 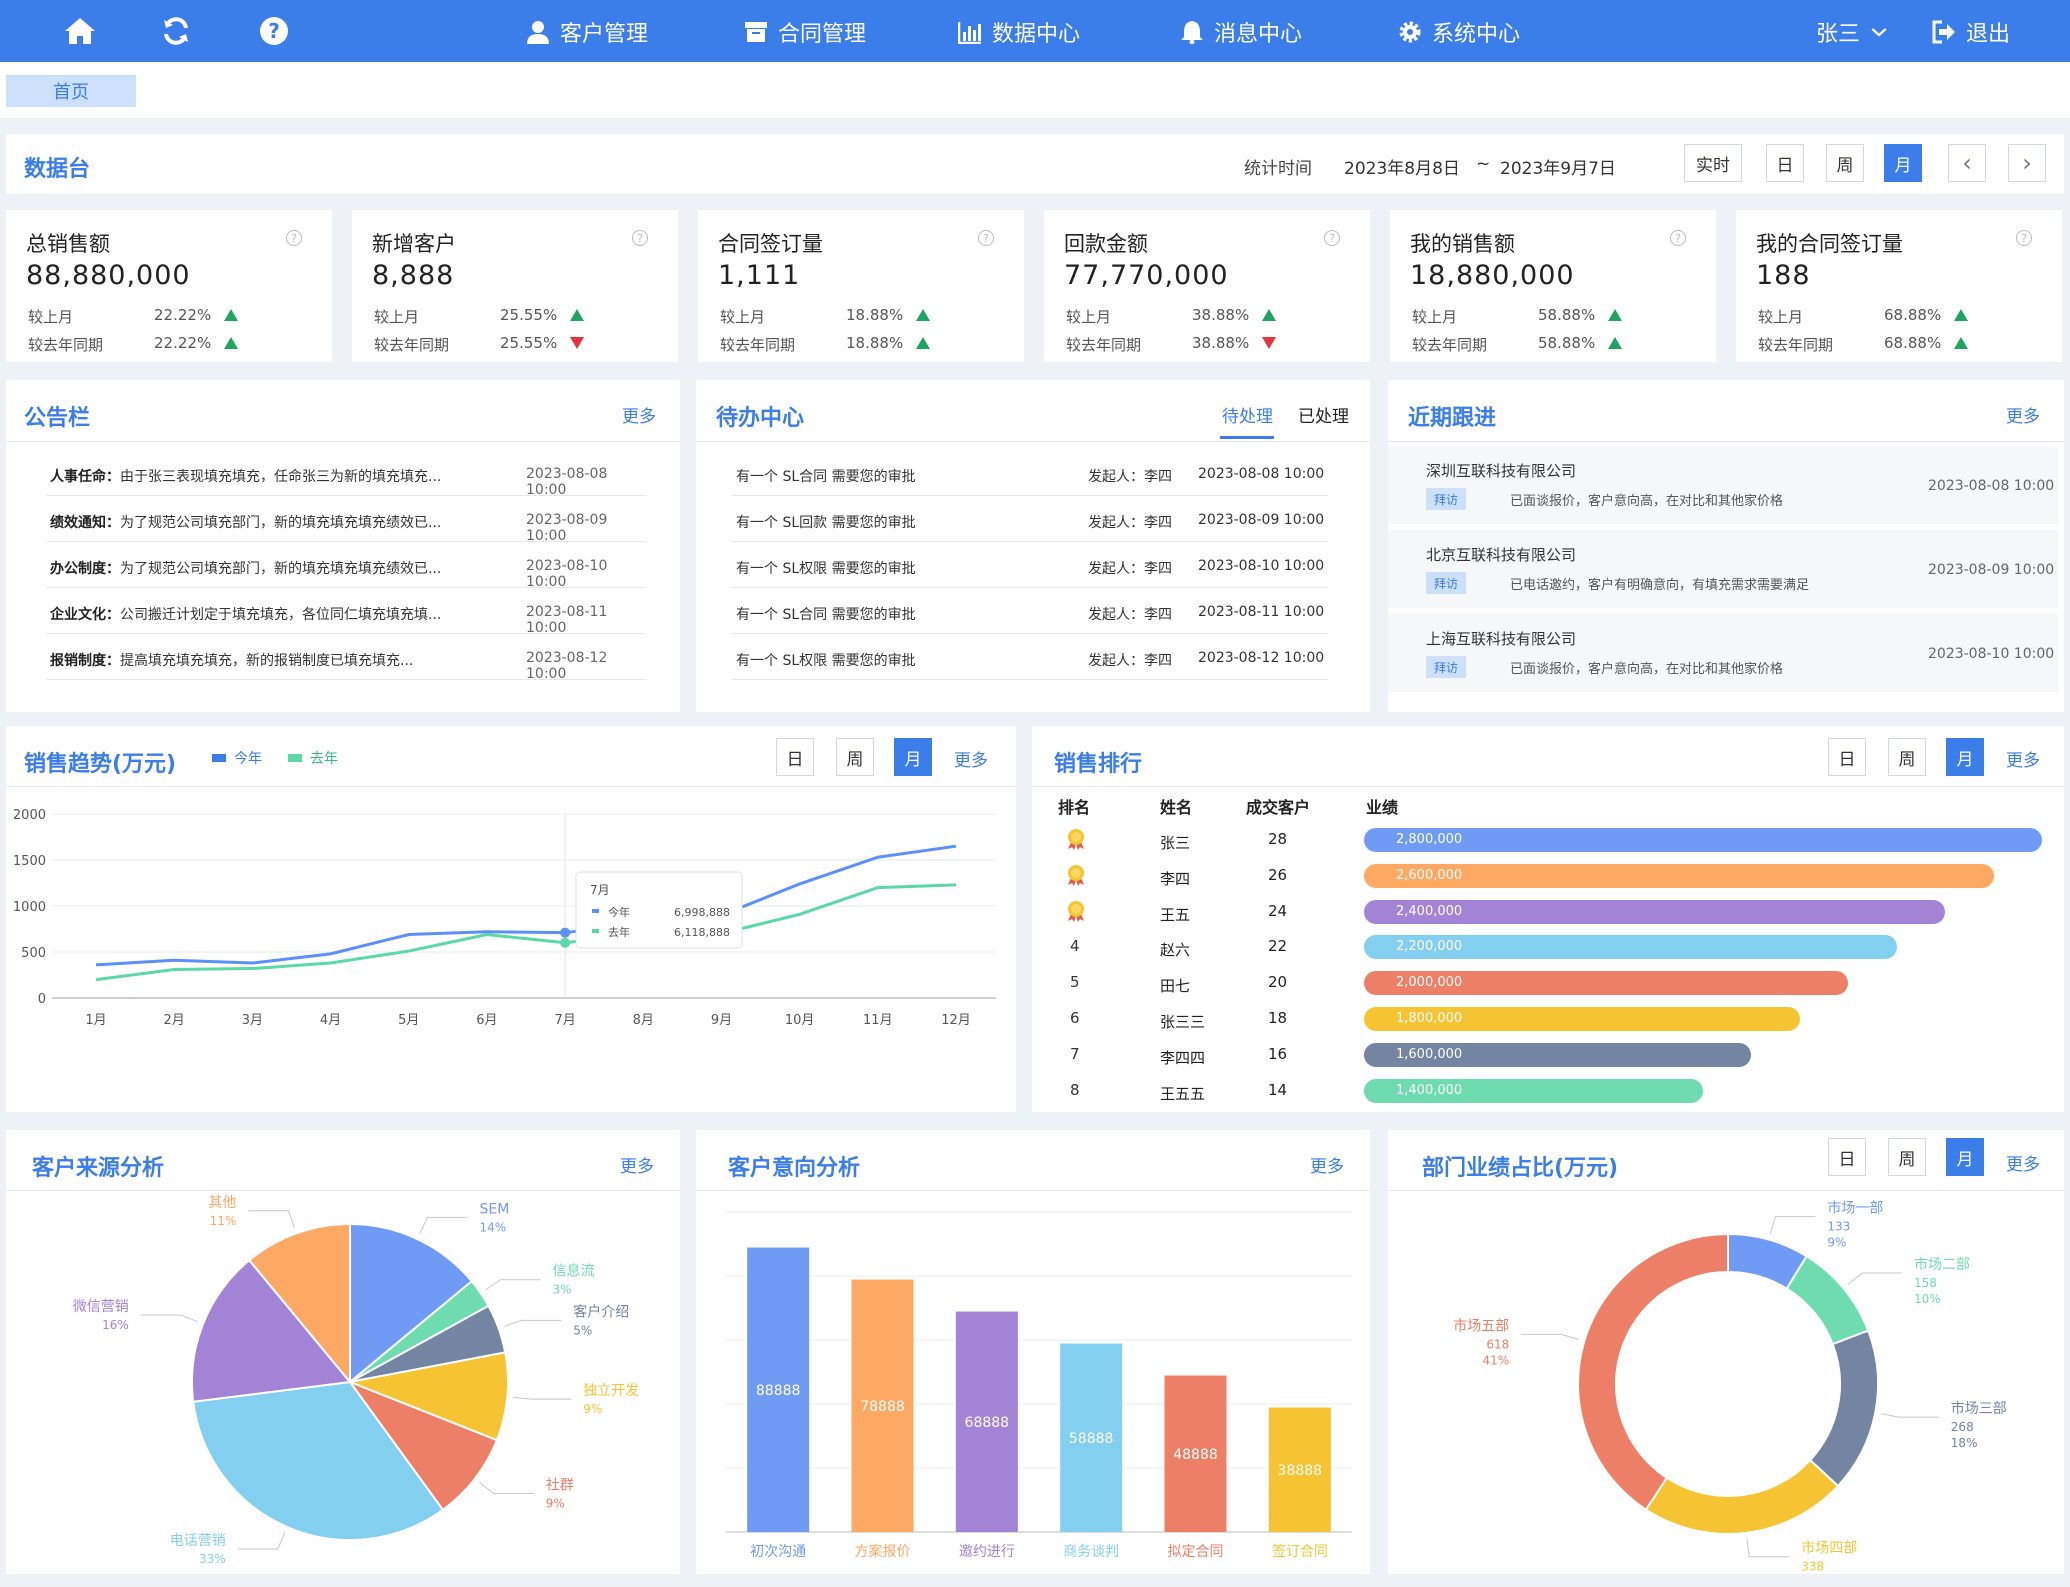 What do you see at coordinates (1183, 1057) in the screenshot?
I see `rank-name: 李四四` at bounding box center [1183, 1057].